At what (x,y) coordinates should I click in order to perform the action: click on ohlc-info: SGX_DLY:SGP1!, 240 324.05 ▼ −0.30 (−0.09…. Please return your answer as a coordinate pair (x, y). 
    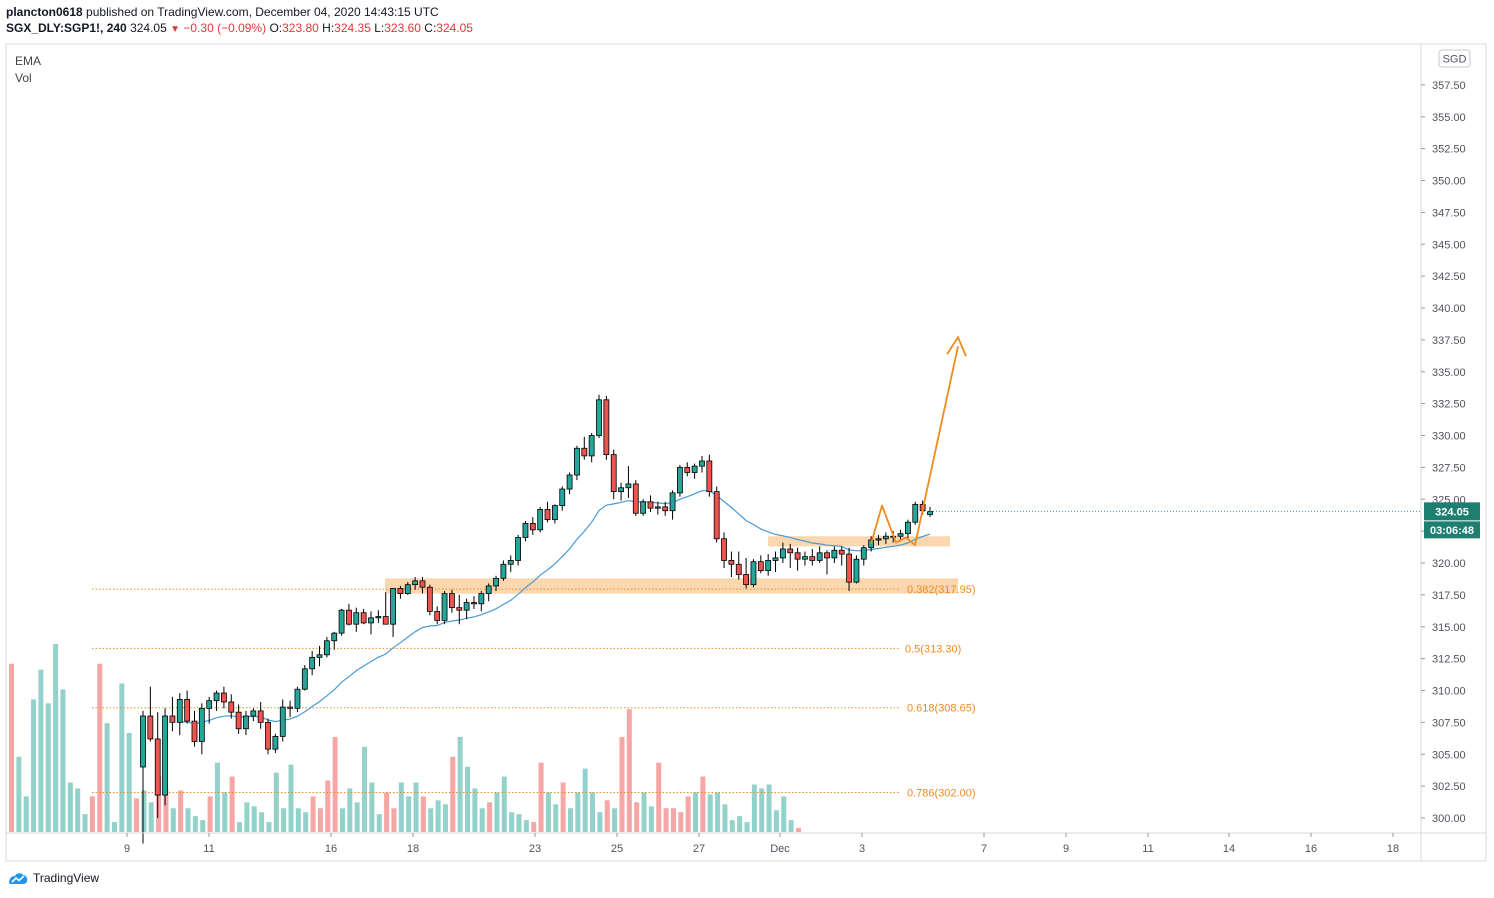
    Looking at the image, I should click on (239, 29).